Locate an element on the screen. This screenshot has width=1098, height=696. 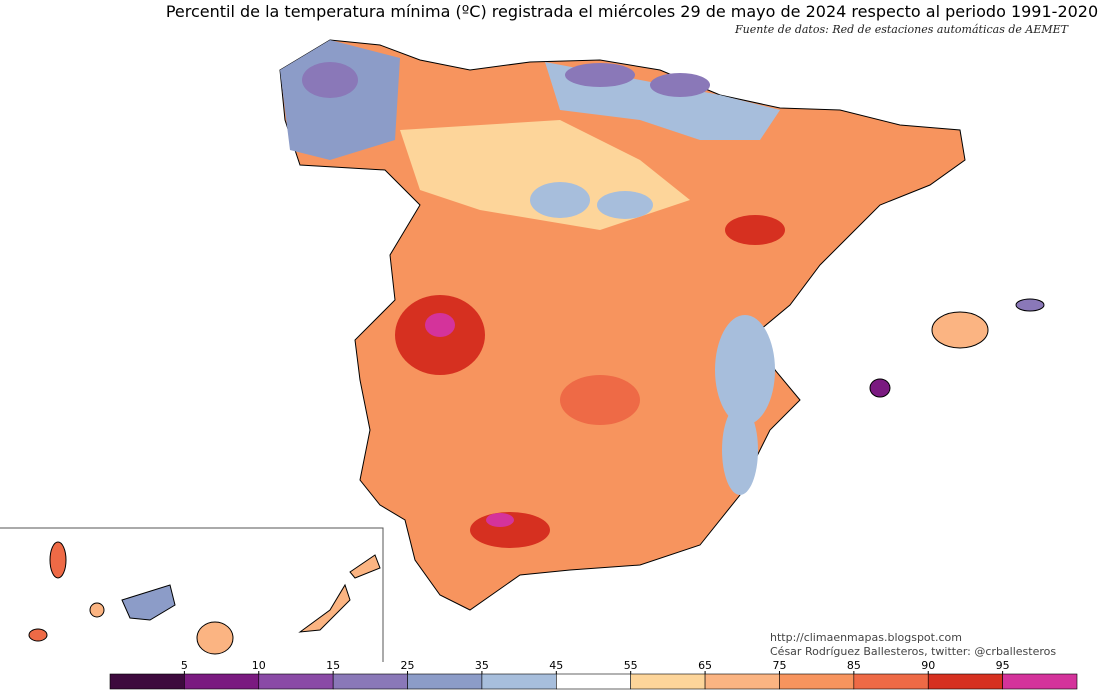
inset-frame is located at coordinates (192, 594).